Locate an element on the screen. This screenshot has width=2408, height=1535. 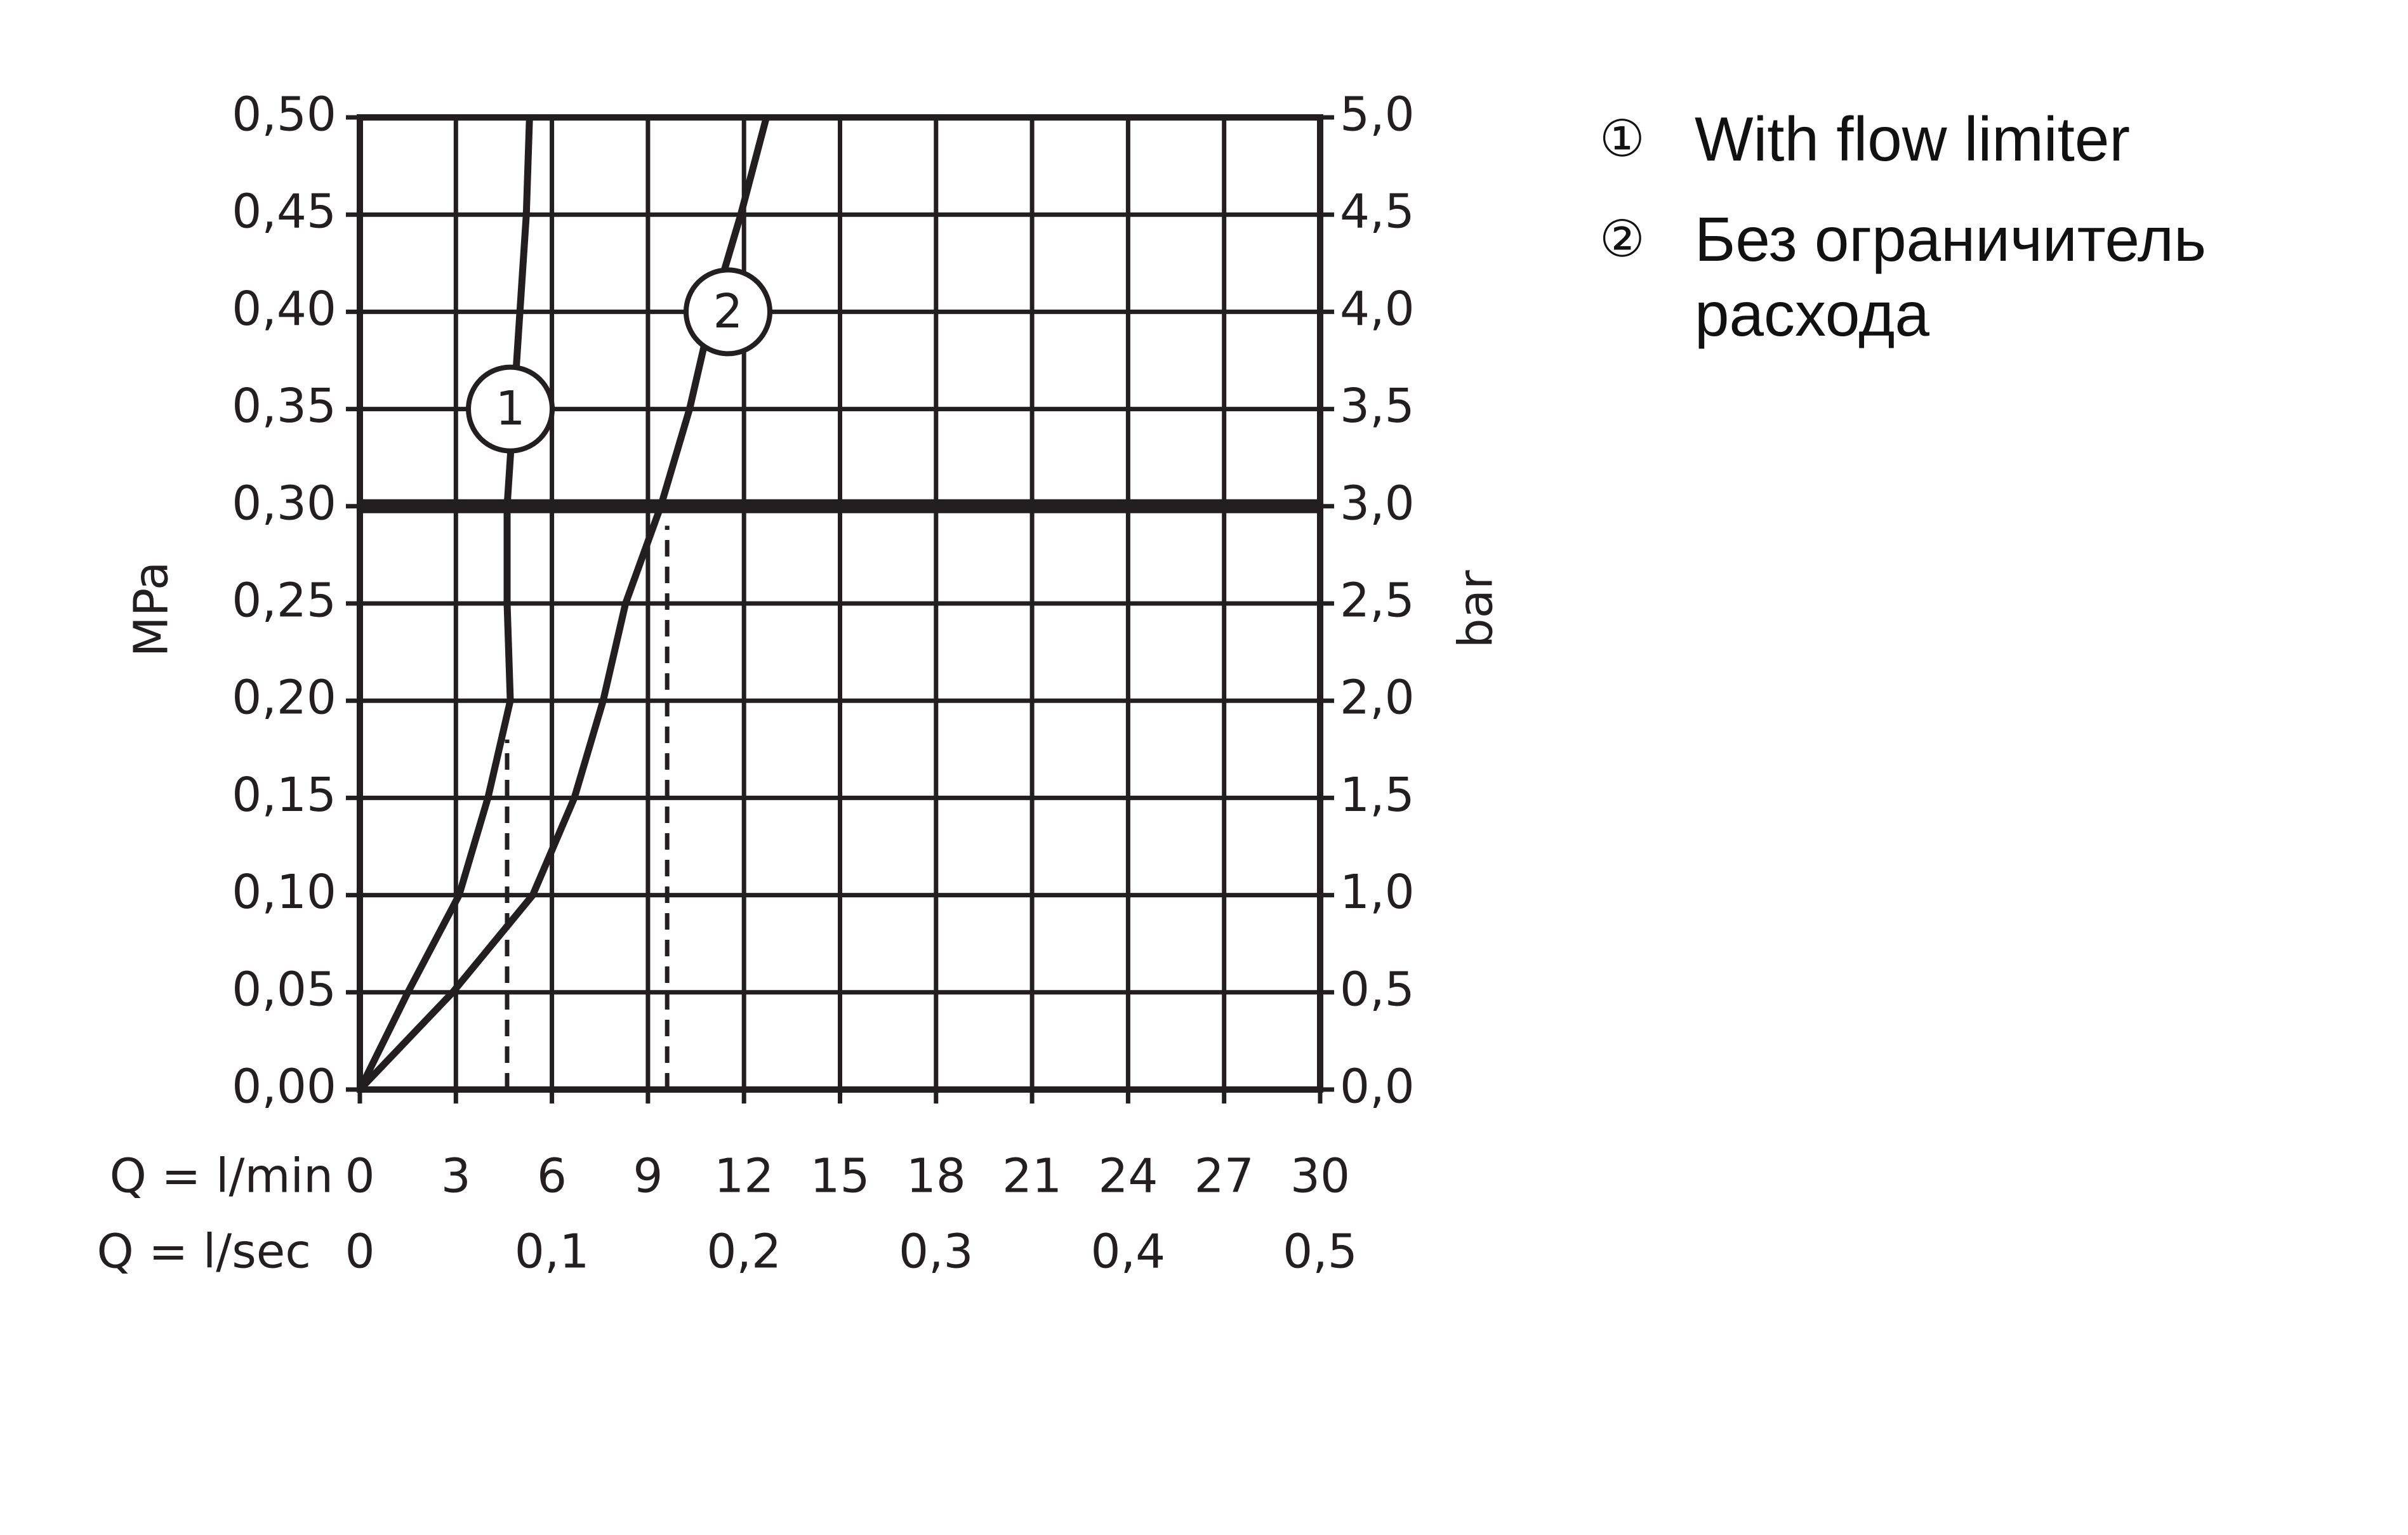
legend-marker: ① is located at coordinates (1622, 138).